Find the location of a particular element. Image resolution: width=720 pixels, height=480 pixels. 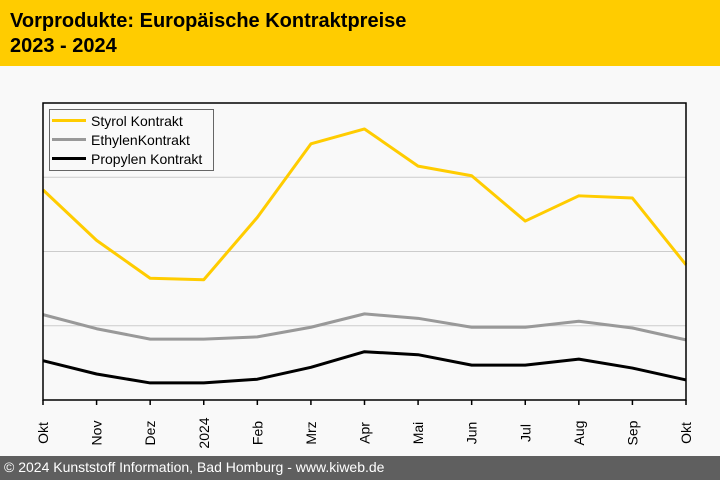

x-tick-label: Mai is located at coordinates (418, 433).